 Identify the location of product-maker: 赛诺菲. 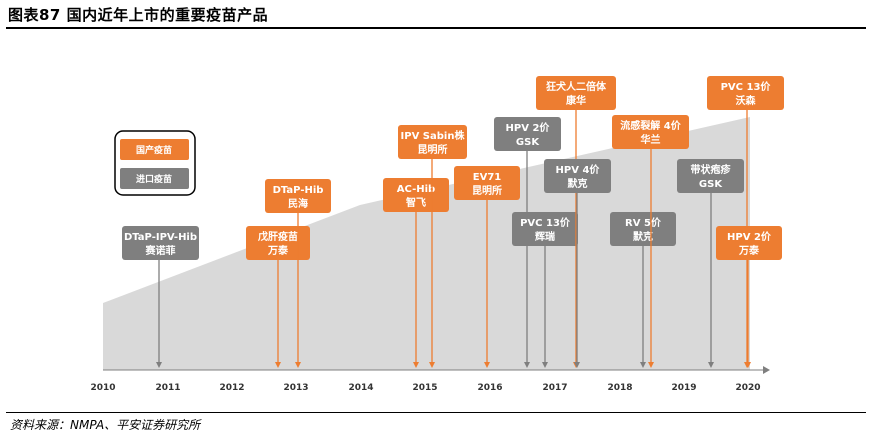
(160, 250).